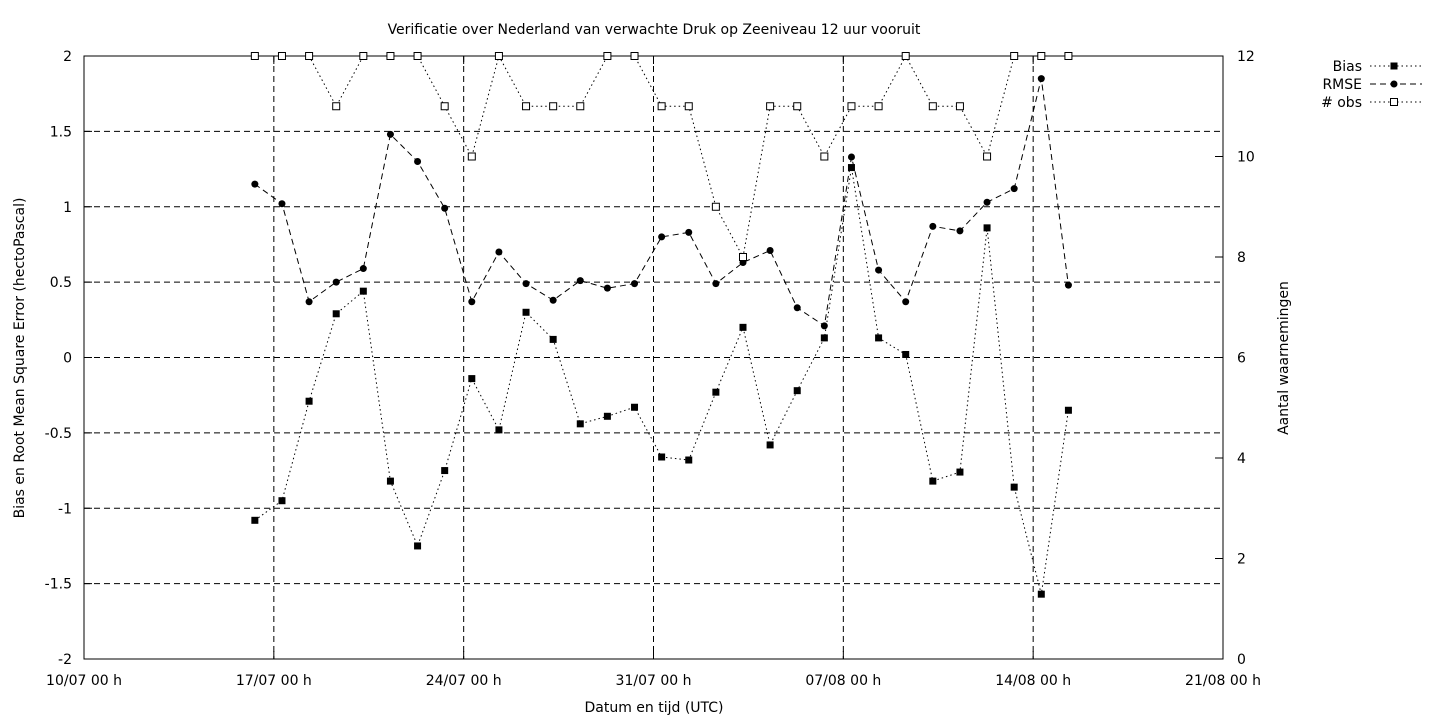 Image resolution: width=1440 pixels, height=720 pixels. Describe the element at coordinates (1241, 459) in the screenshot. I see `y2-tick-label: 4` at that location.